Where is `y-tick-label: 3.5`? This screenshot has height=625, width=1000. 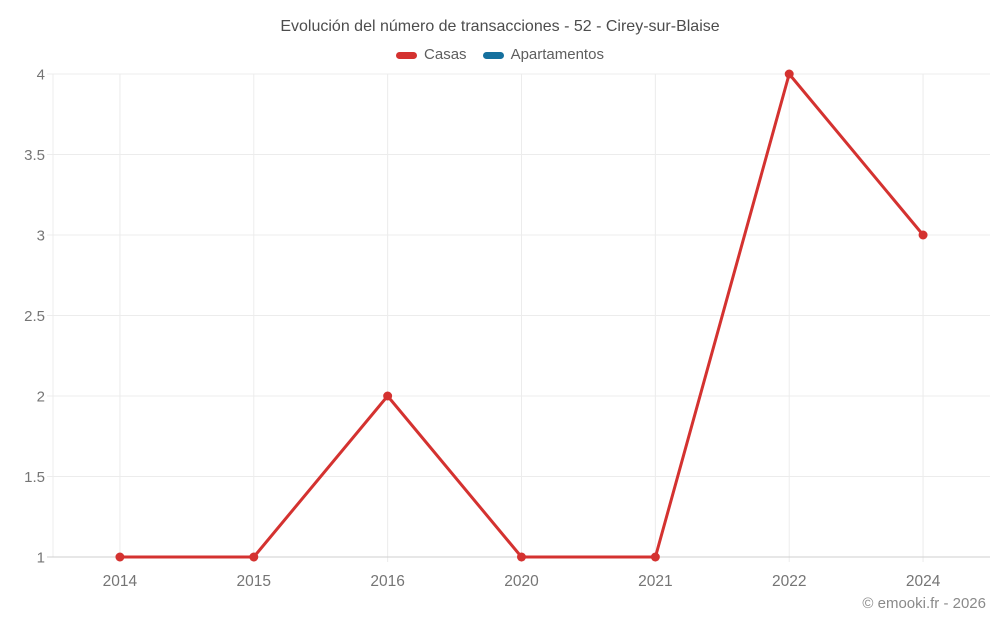
y-tick-label: 3.5 is located at coordinates (34, 155).